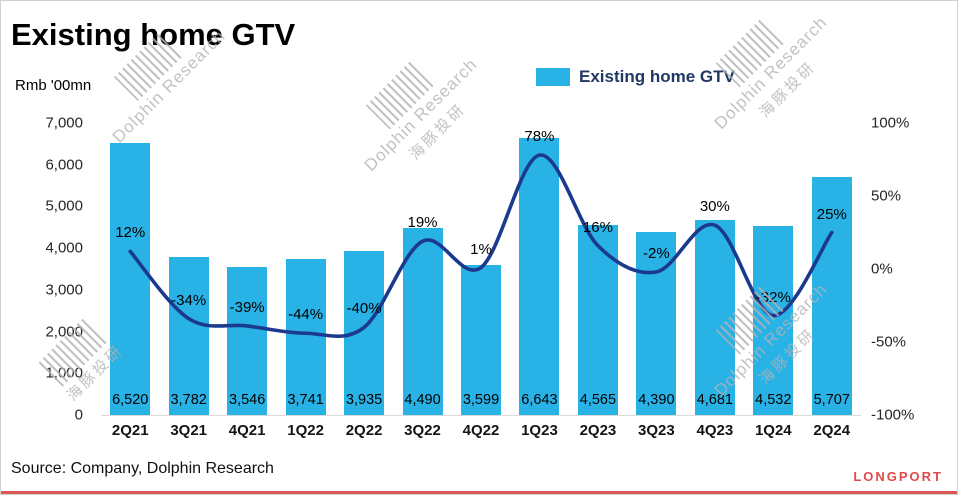 This screenshot has height=495, width=958. What do you see at coordinates (422, 400) in the screenshot?
I see `bar-value-label: 4,490` at bounding box center [422, 400].